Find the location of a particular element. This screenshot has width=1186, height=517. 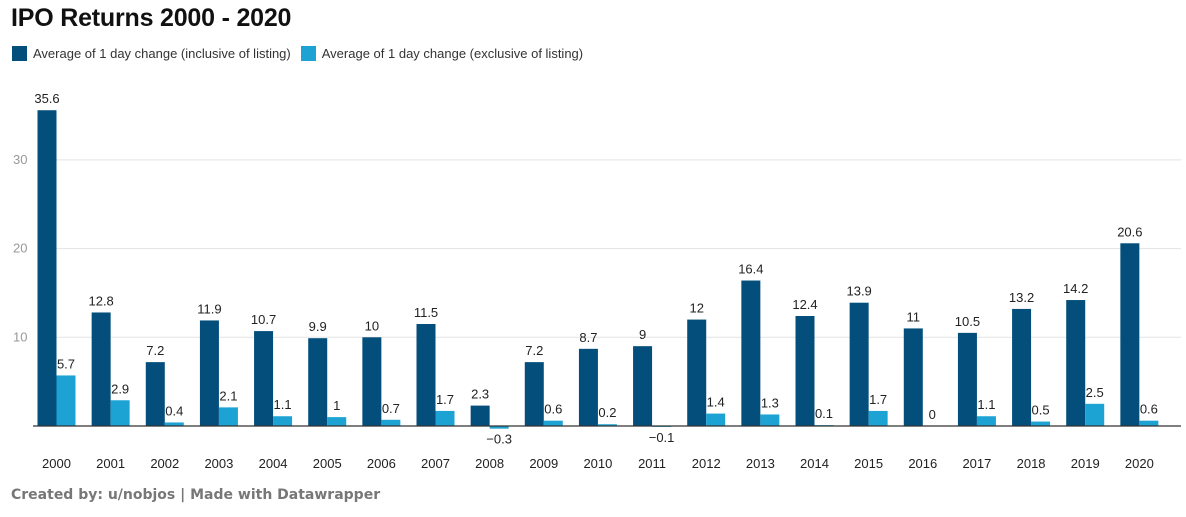

data-label-2002-exclusive: 0.4 is located at coordinates (174, 410).